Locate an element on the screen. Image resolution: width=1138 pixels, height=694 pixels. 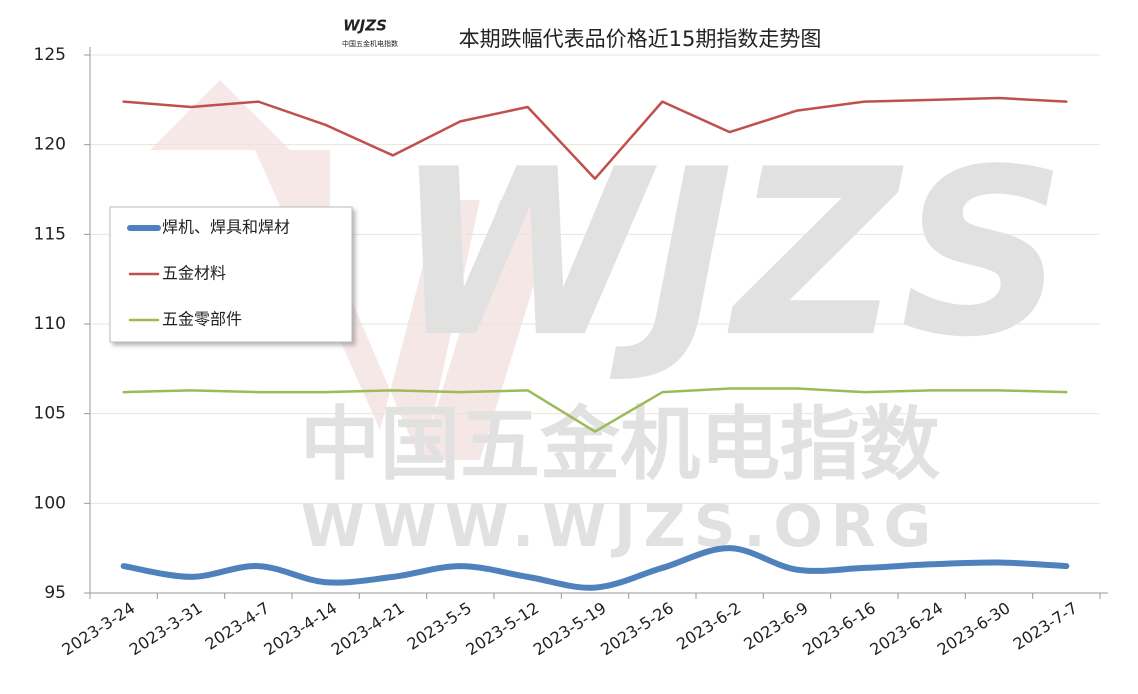
y-tick-label: 125 is located at coordinates (50, 55).